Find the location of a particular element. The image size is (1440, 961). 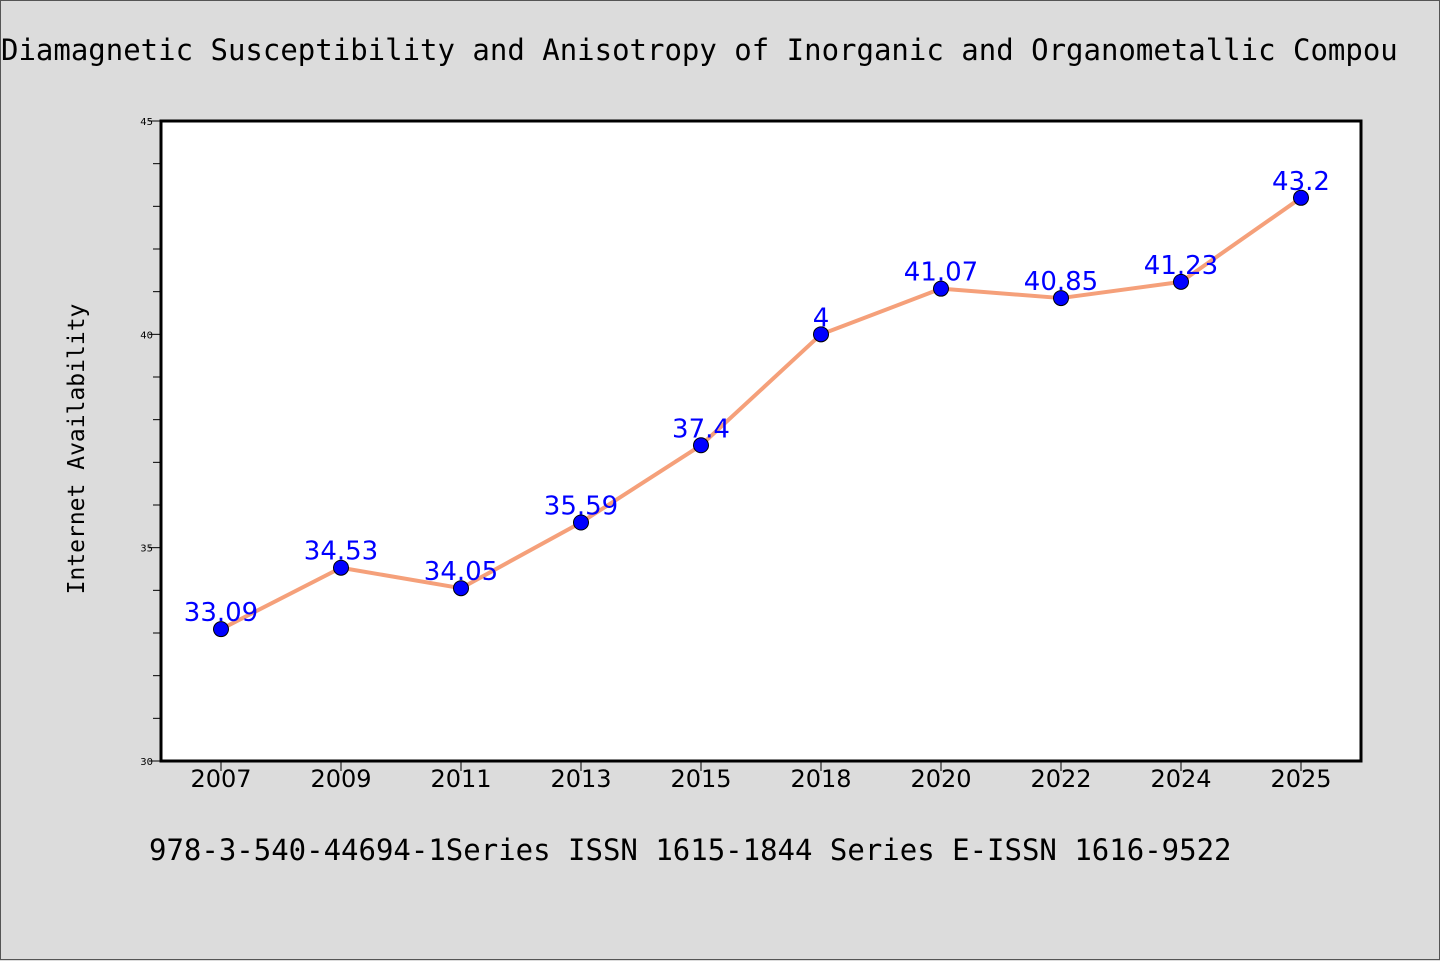

x-tick-label: 2011 is located at coordinates (460, 779).